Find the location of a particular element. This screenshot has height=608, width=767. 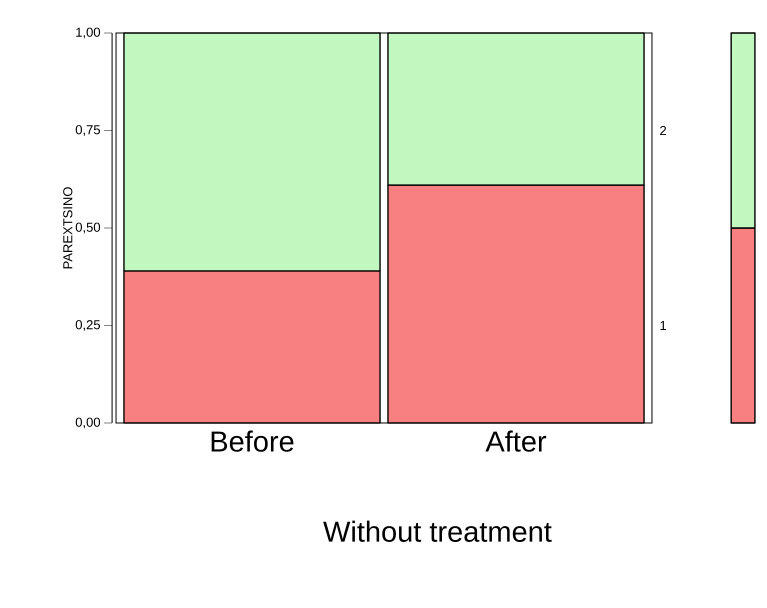

y-tick-label: 0,25 is located at coordinates (88, 325).